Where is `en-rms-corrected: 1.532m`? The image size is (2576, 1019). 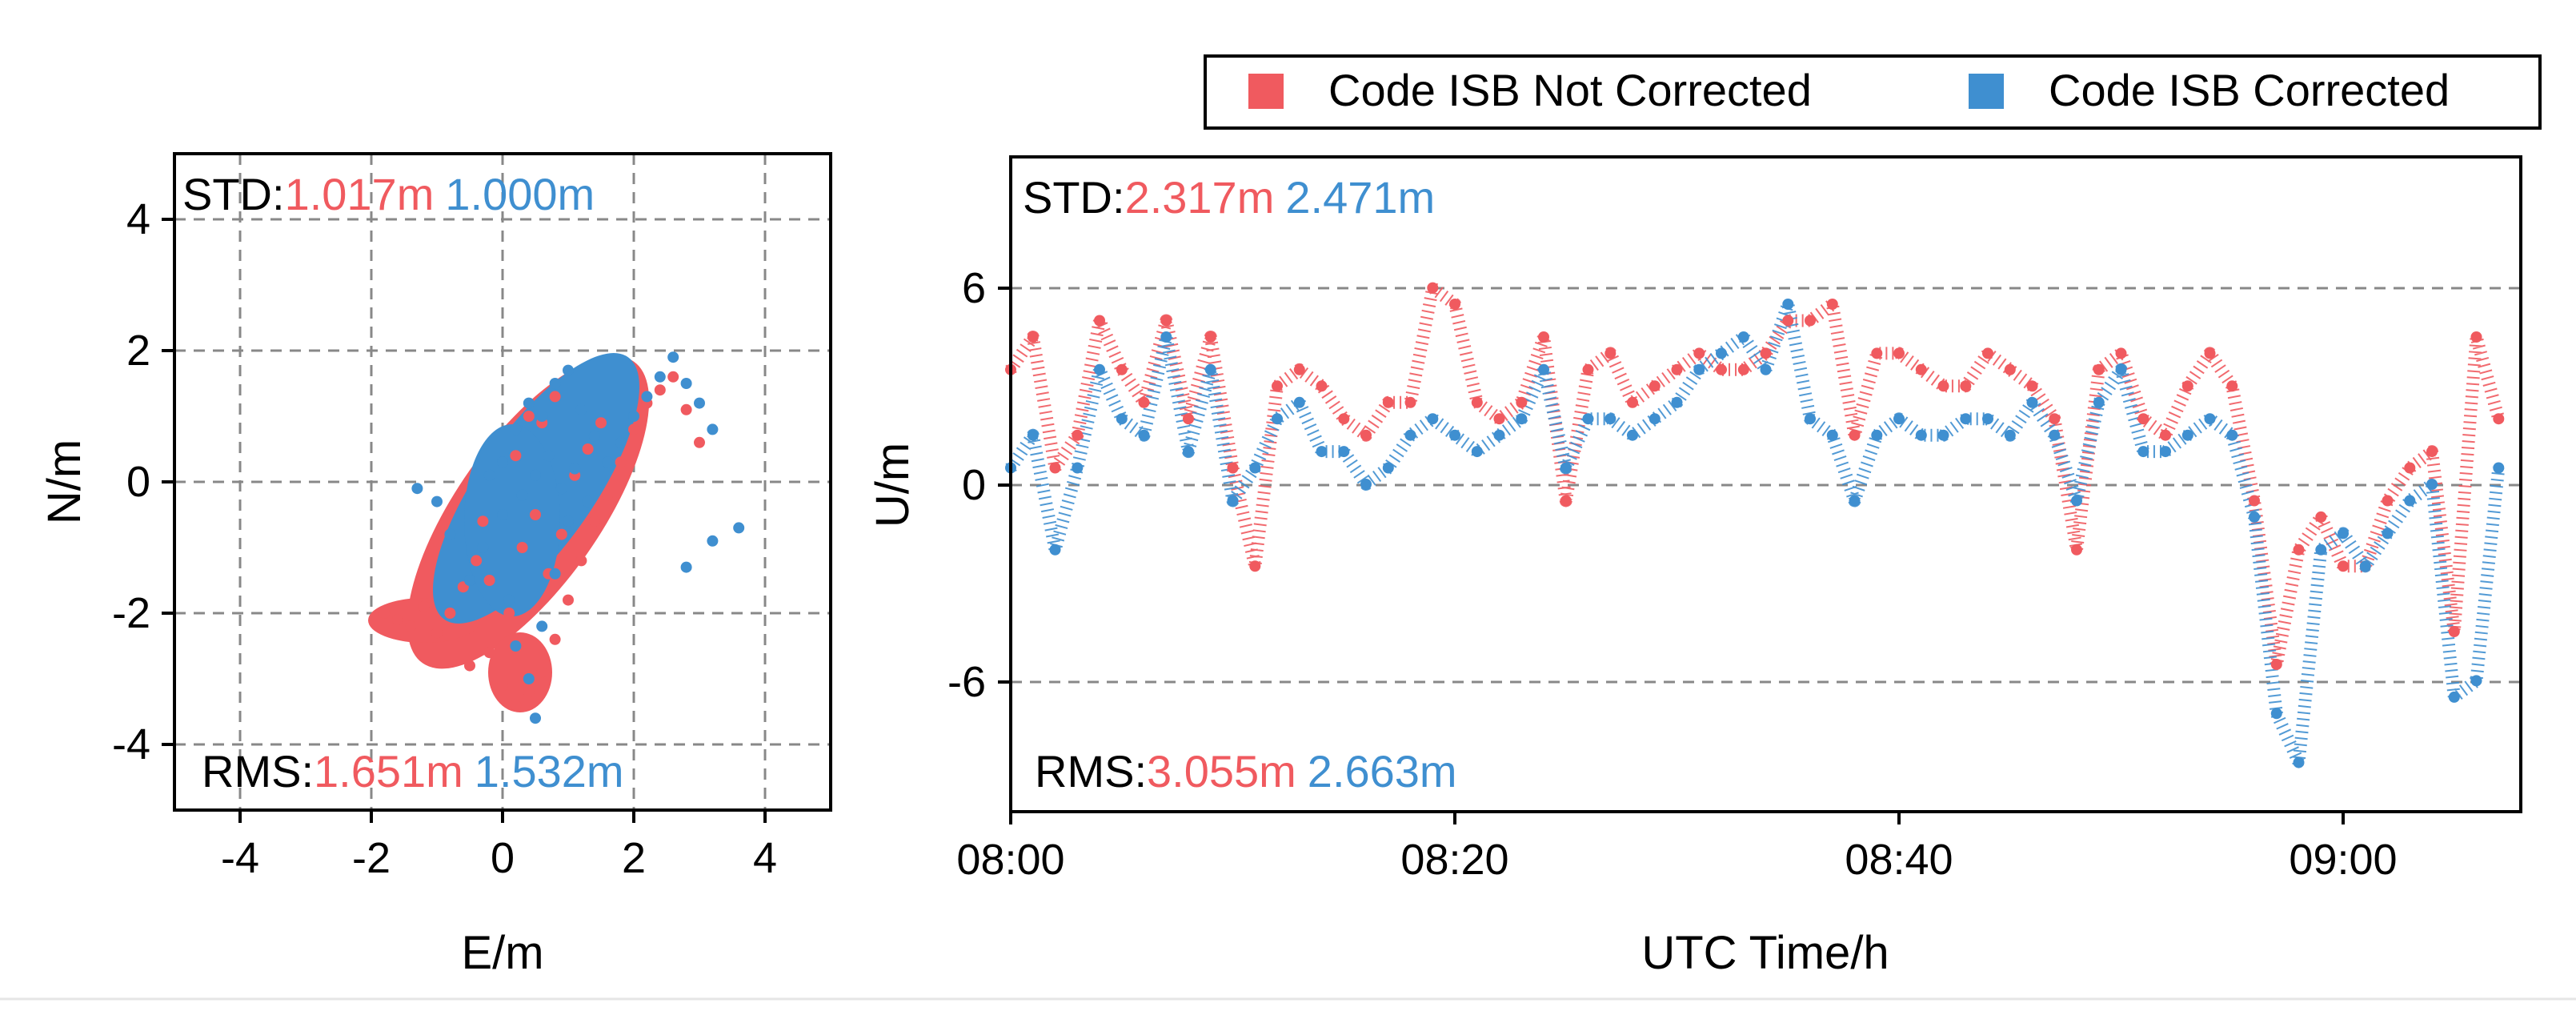
en-rms-corrected: 1.532m is located at coordinates (549, 771).